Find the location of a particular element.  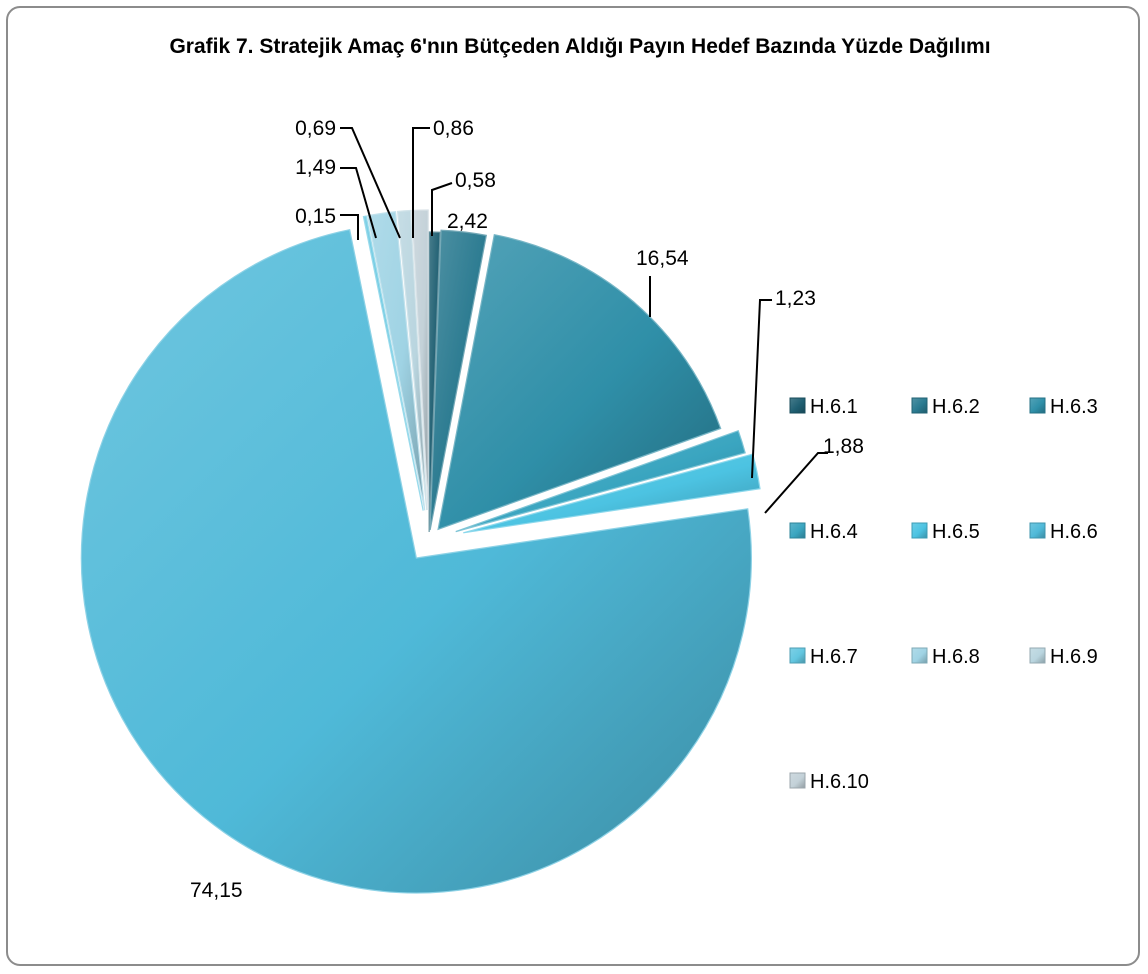

legend-item-9: H.6.9 is located at coordinates (1063, 657).